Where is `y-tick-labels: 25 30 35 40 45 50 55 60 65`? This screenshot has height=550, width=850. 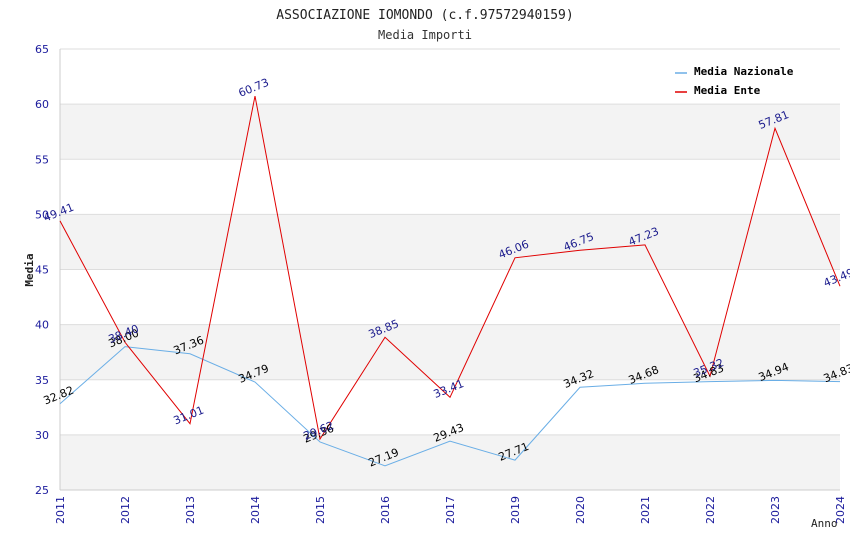
y-tick-labels: 25 30 35 40 45 50 55 60 65 is located at coordinates (42, 270).